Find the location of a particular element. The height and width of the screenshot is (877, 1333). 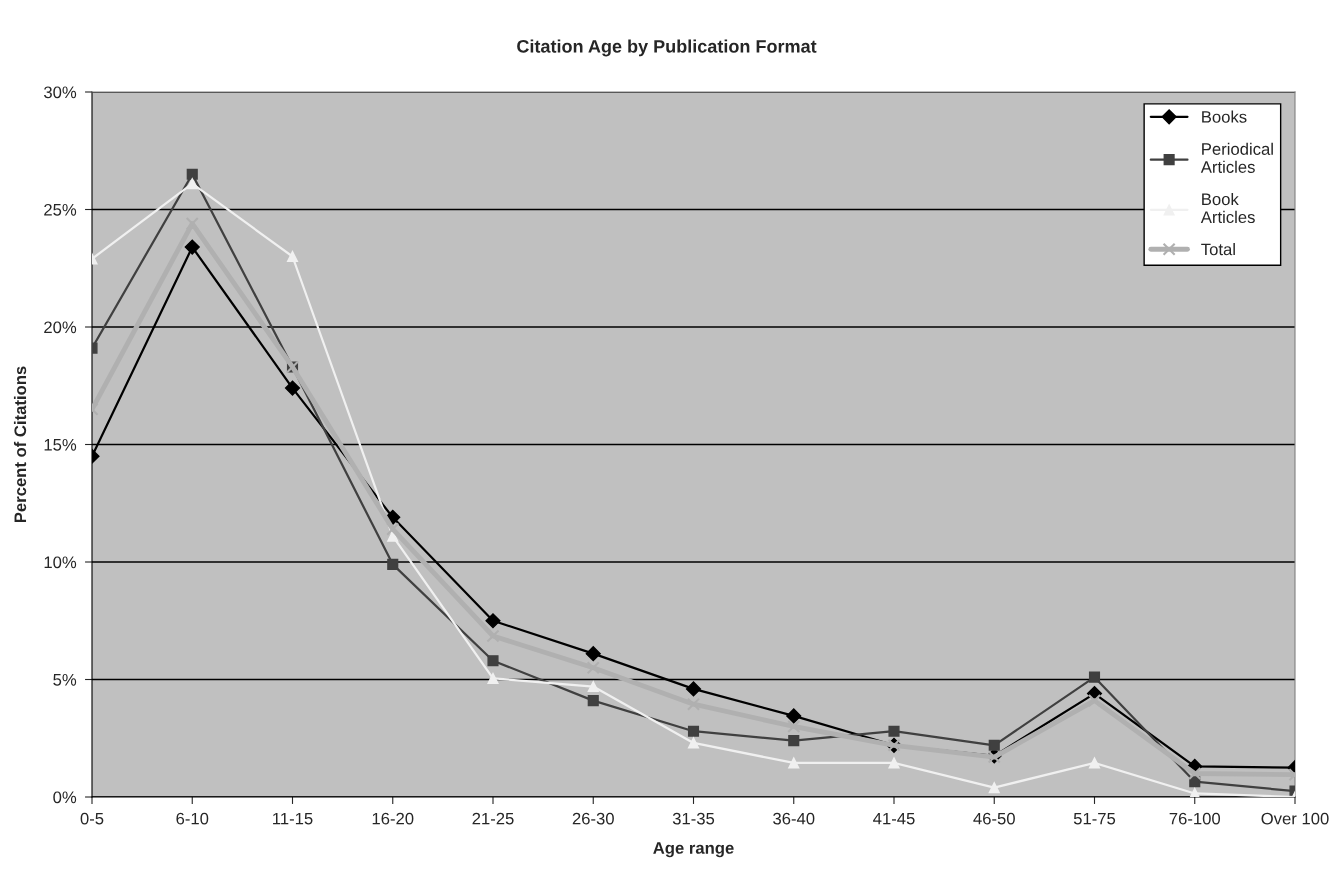

y-tick-label: 20% is located at coordinates (60, 327).